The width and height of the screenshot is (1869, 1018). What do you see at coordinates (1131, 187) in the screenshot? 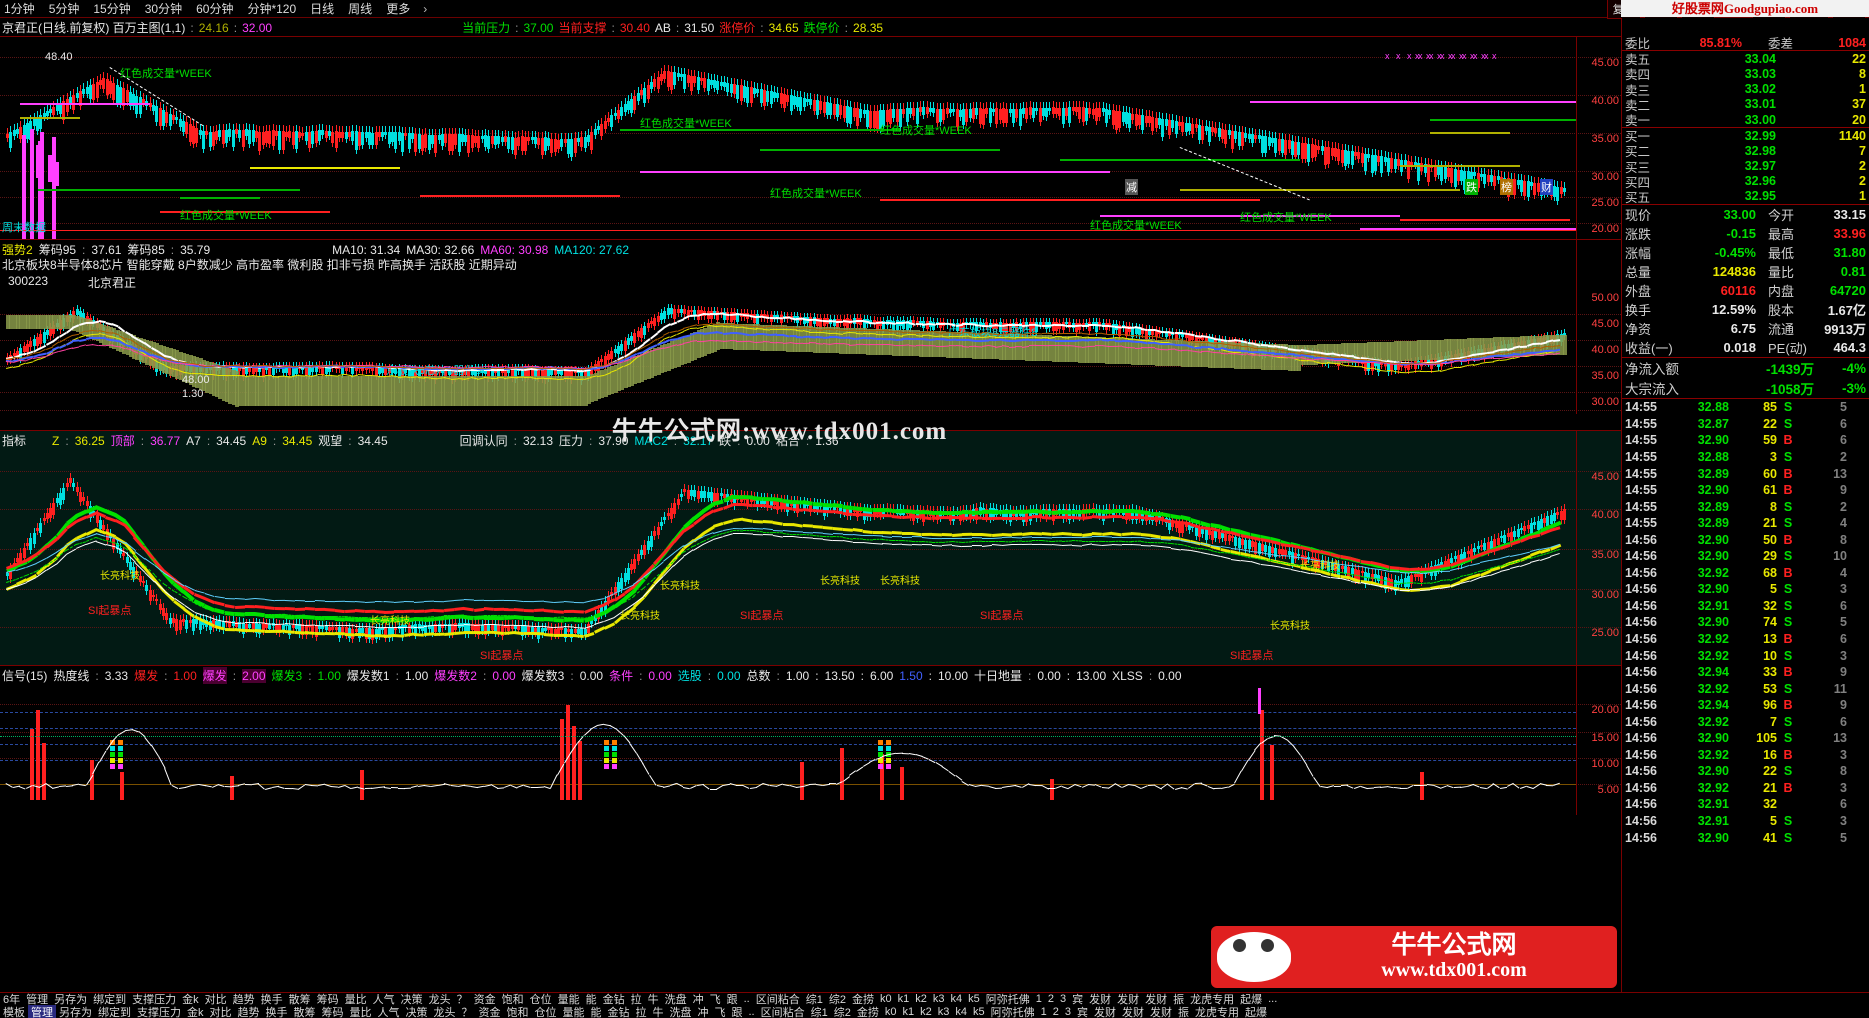
I see `chart-mark-badge: 减` at bounding box center [1131, 187].